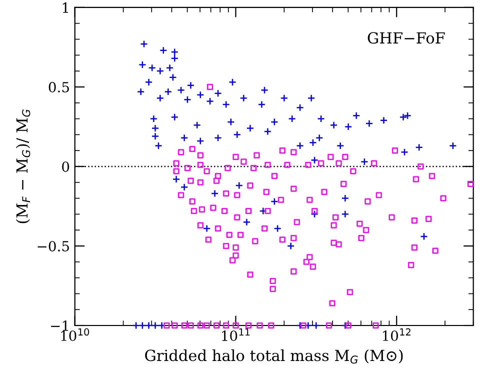 The image size is (483, 372). What do you see at coordinates (53, 246) in the screenshot?
I see `y-tick-label: −0.5` at bounding box center [53, 246].